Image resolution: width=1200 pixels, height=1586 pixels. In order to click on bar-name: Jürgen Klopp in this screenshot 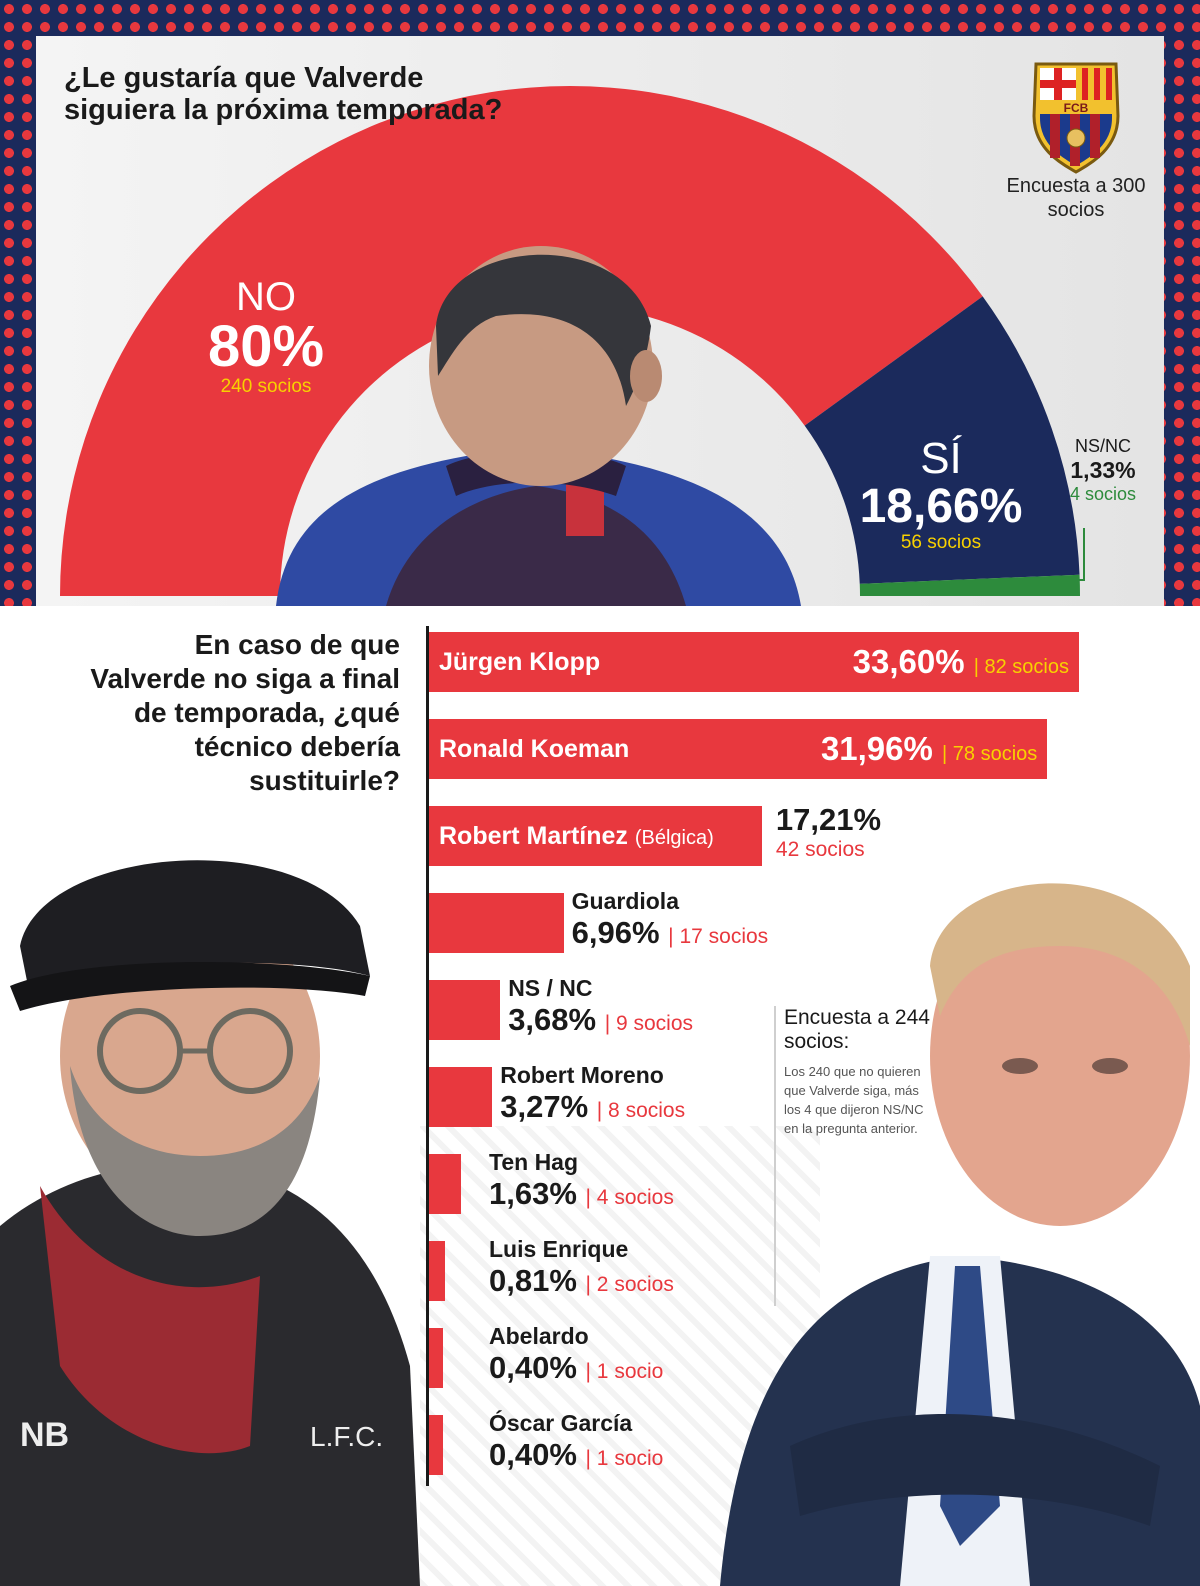, I will do `click(520, 662)`.